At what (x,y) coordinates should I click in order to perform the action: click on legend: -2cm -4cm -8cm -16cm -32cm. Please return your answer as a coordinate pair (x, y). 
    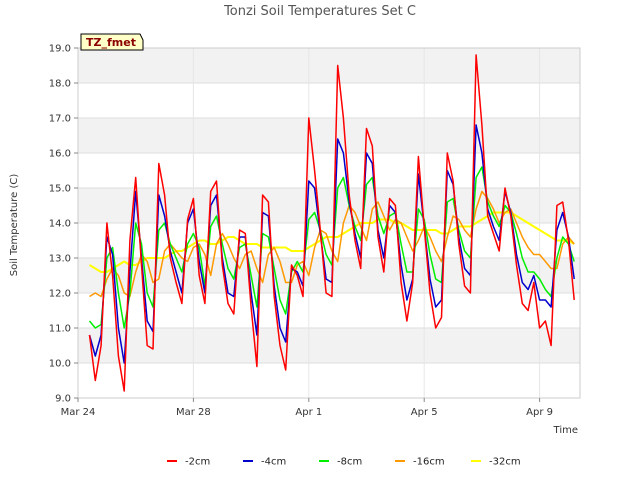
    Looking at the image, I should click on (344, 462).